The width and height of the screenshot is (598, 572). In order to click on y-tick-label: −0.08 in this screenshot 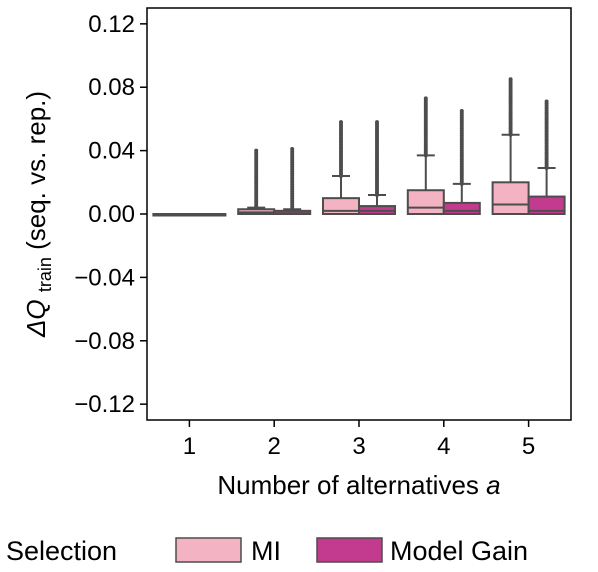, I will do `click(104, 341)`.